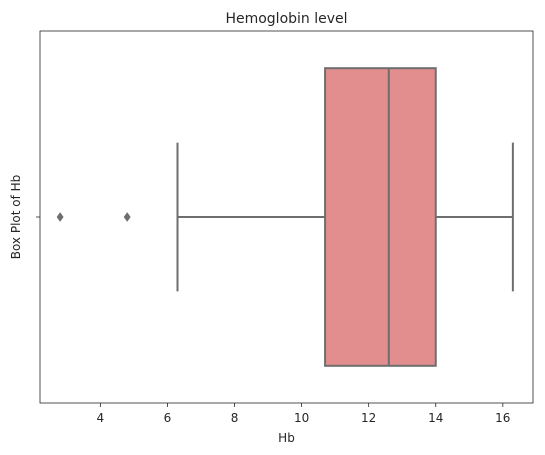  What do you see at coordinates (286, 438) in the screenshot?
I see `x-axis-title: Hb` at bounding box center [286, 438].